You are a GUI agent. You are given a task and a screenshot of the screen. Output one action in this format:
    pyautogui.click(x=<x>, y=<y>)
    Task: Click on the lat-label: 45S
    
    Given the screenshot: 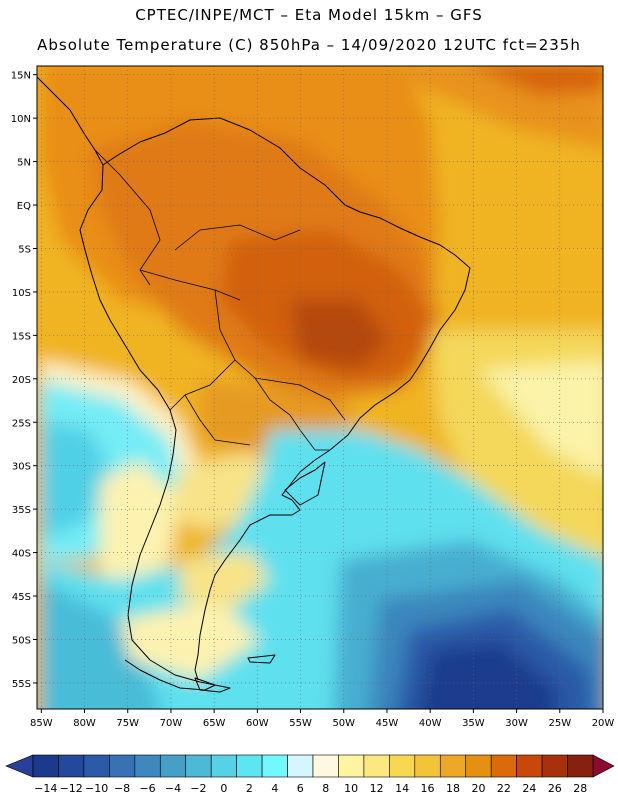 What is the action you would take?
    pyautogui.click(x=21, y=597)
    